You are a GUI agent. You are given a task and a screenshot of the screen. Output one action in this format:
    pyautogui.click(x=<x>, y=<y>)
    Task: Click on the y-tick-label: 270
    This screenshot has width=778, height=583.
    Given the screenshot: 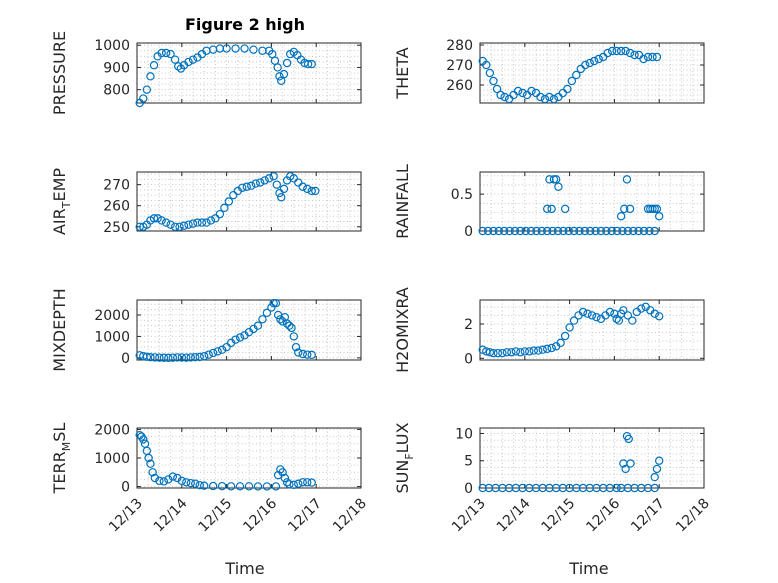 What is the action you would take?
    pyautogui.click(x=459, y=66)
    